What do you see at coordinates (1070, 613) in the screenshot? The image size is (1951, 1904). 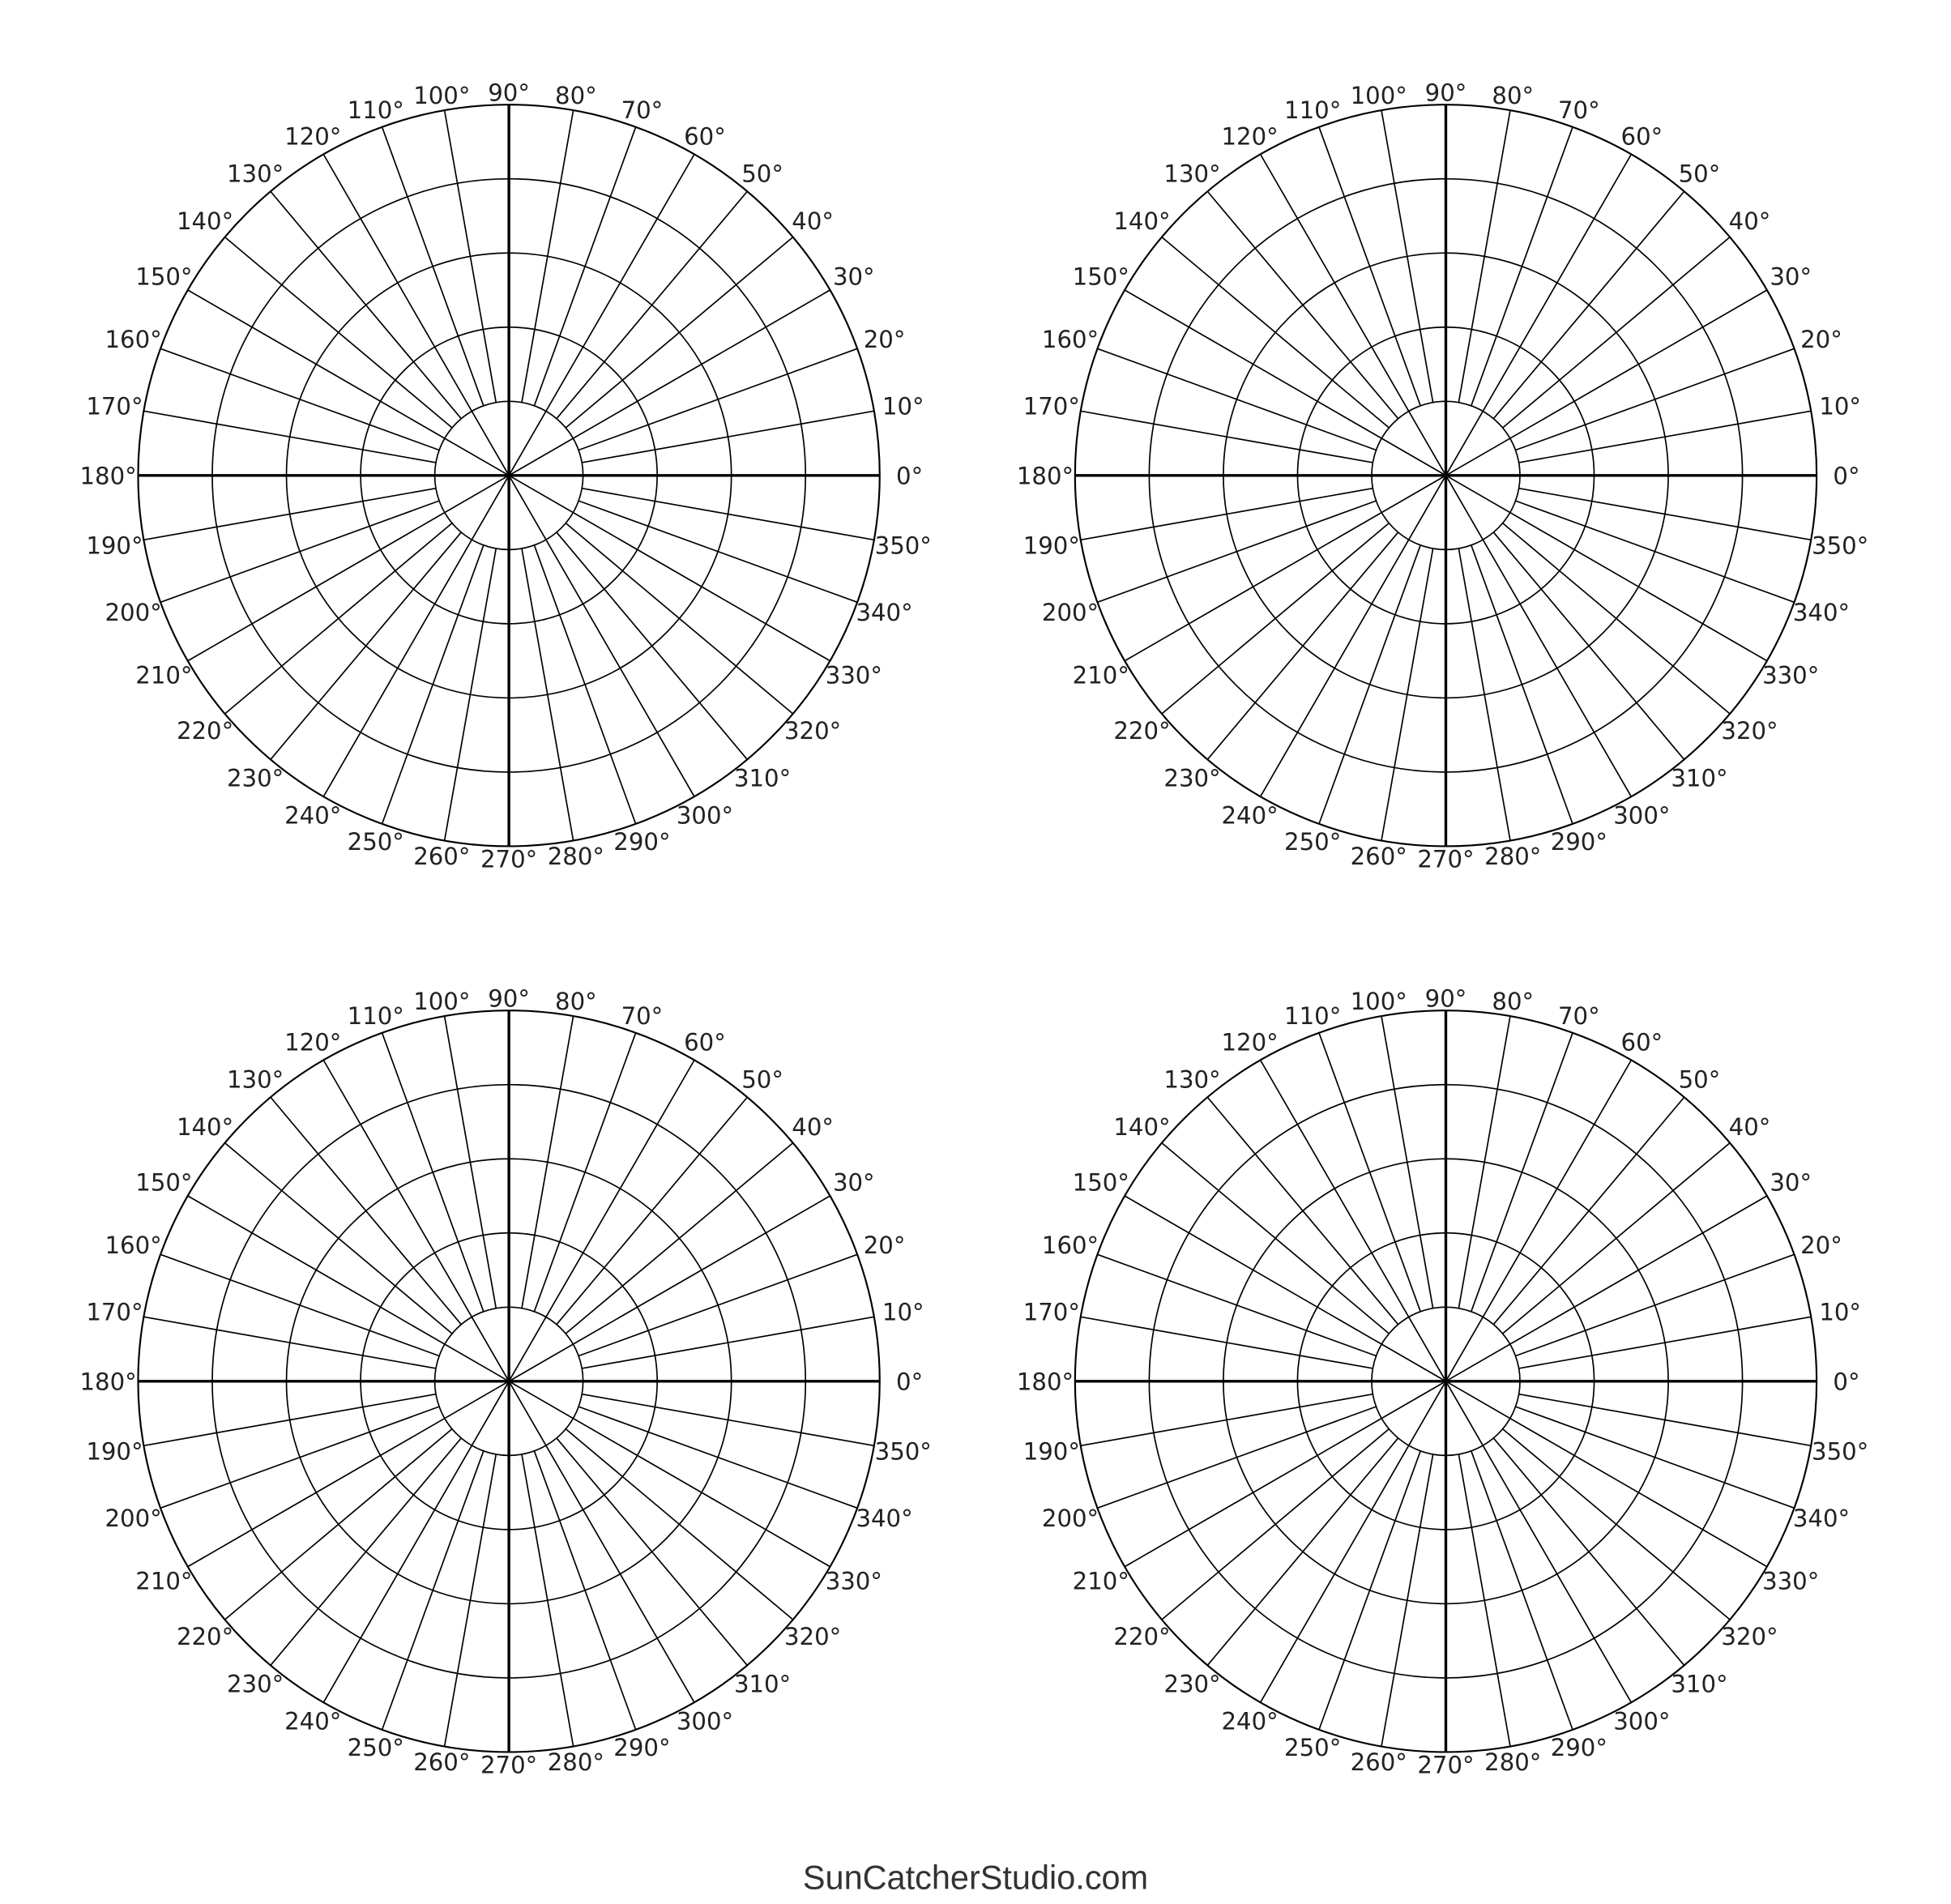 I see `angle-label-200: 200°` at bounding box center [1070, 613].